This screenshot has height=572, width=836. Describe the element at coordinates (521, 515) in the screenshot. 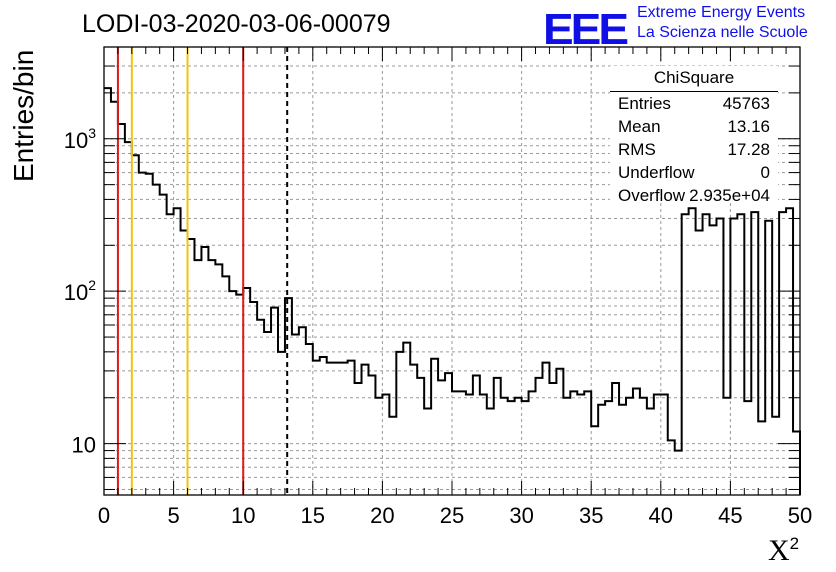

I see `x-tick-label: 30` at that location.